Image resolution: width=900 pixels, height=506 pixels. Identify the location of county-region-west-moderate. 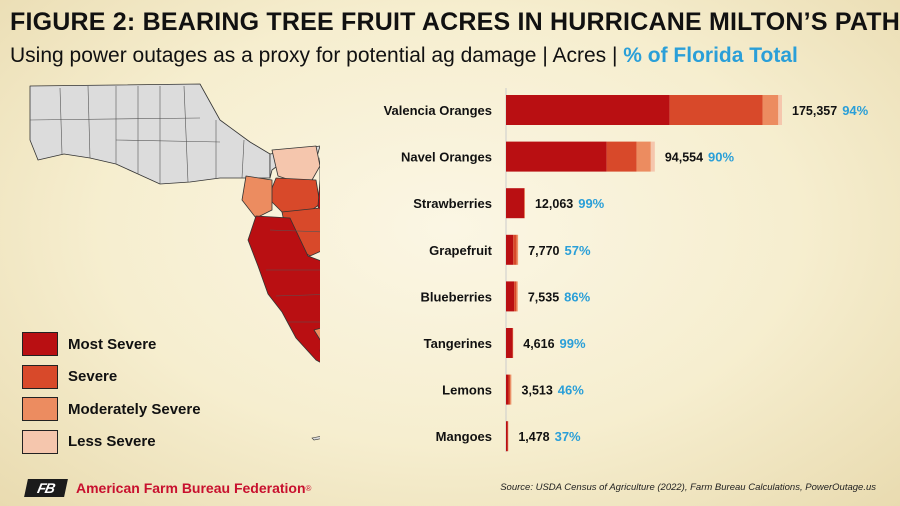
(257, 197).